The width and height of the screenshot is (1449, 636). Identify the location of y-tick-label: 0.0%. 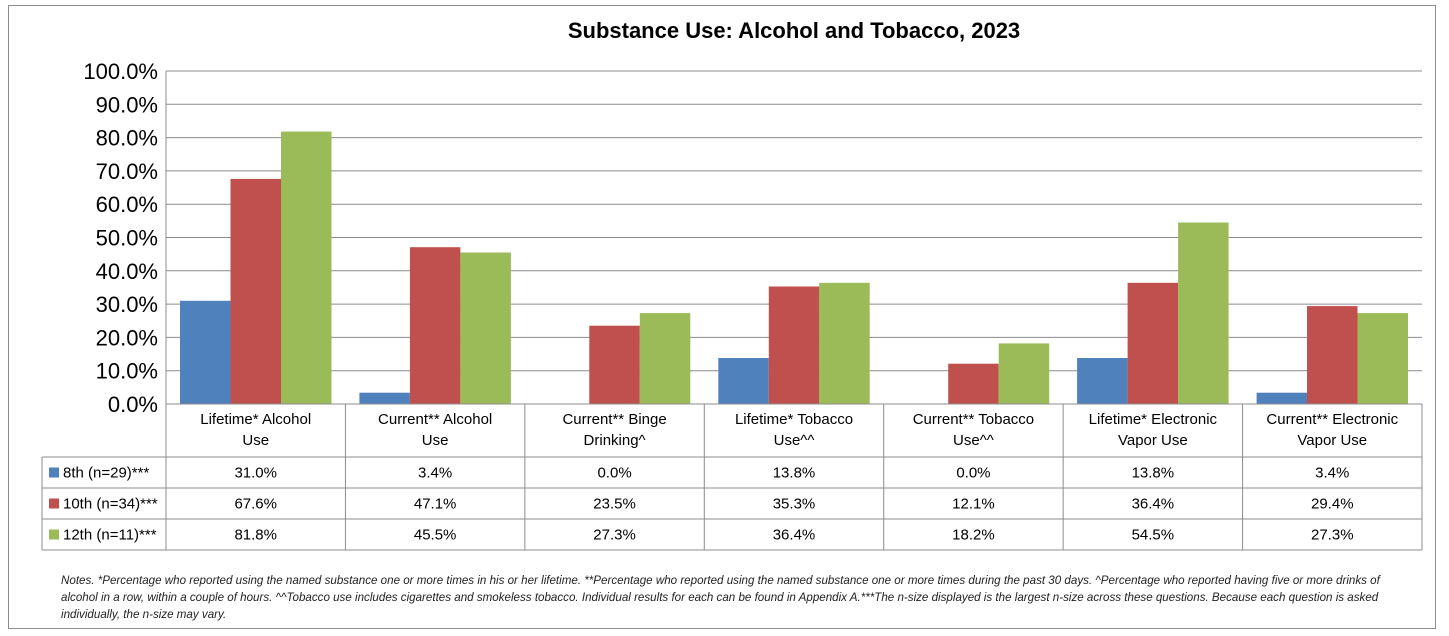
(133, 404).